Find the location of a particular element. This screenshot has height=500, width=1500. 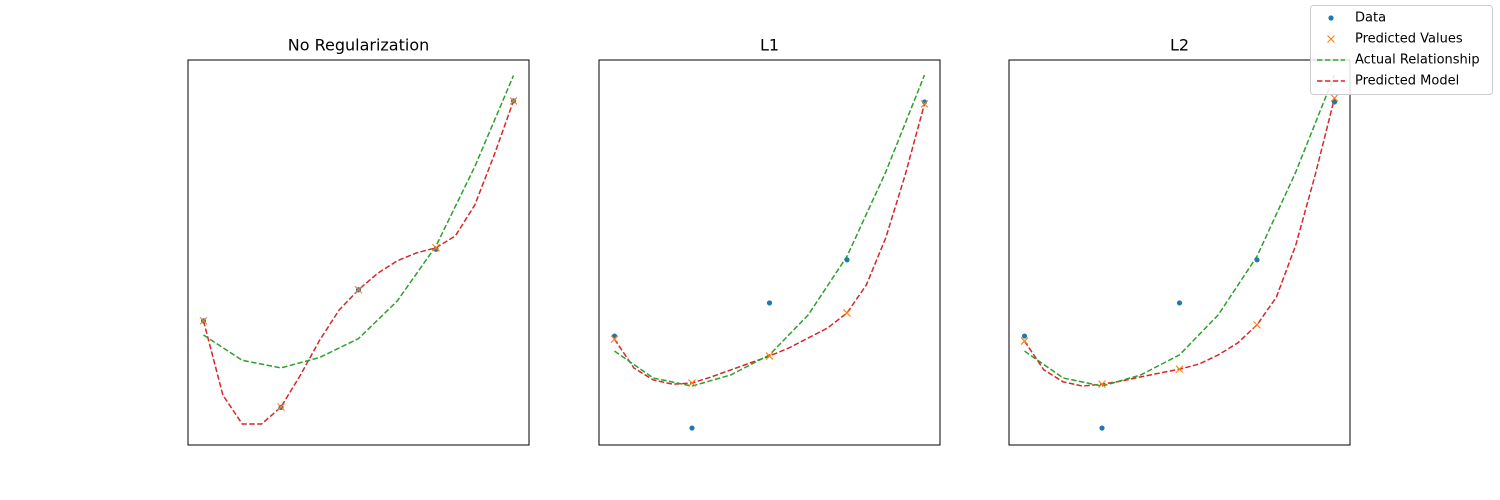

legend-box is located at coordinates (1401, 50).